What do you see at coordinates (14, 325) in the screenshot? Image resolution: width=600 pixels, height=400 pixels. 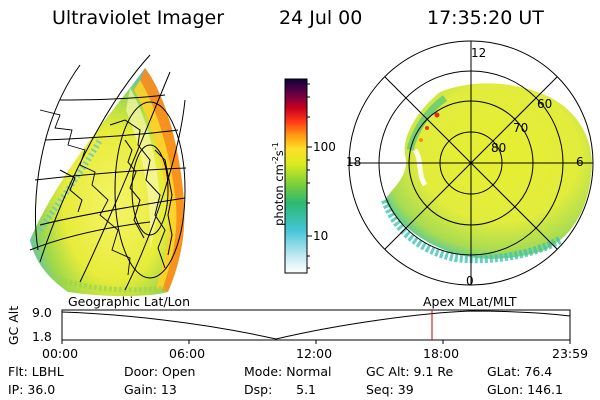 I see `altitude-axis-label: GC Alt` at bounding box center [14, 325].